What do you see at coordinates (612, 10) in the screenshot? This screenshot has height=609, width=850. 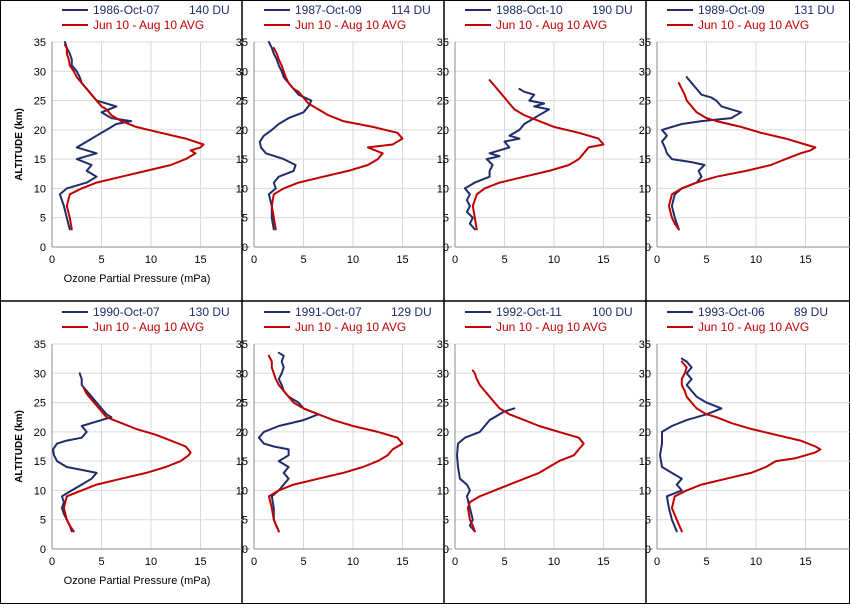 I see `legend-sounding-du: 190 DU` at bounding box center [612, 10].